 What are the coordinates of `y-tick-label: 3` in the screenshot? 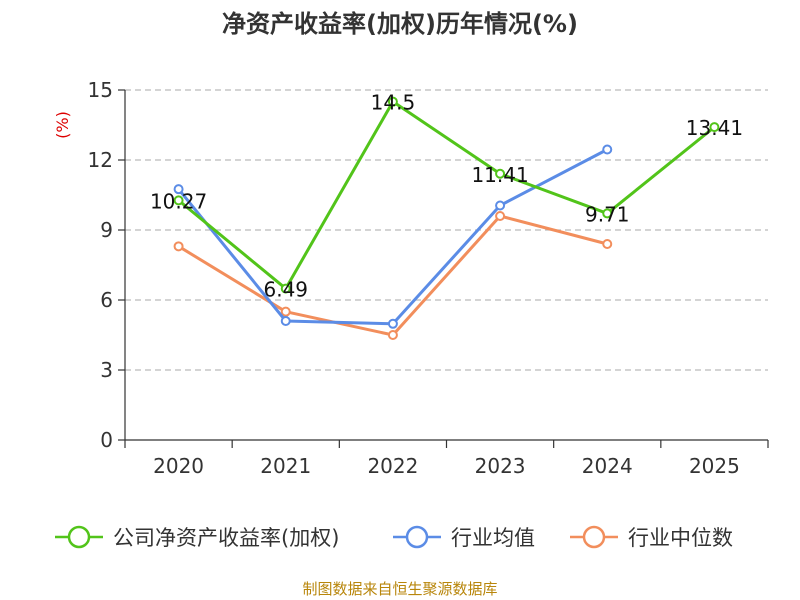 It's located at (106, 370).